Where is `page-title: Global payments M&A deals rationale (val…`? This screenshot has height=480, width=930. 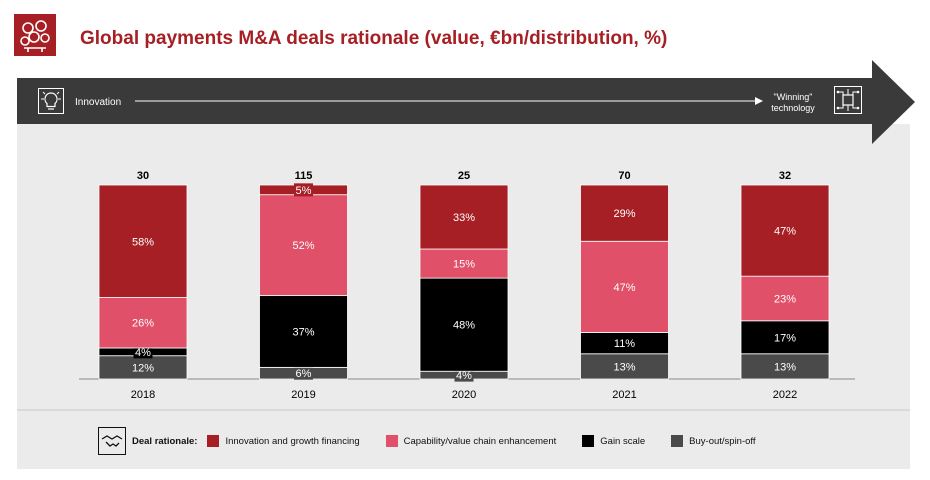
page-title: Global payments M&A deals rationale (val… is located at coordinates (374, 38).